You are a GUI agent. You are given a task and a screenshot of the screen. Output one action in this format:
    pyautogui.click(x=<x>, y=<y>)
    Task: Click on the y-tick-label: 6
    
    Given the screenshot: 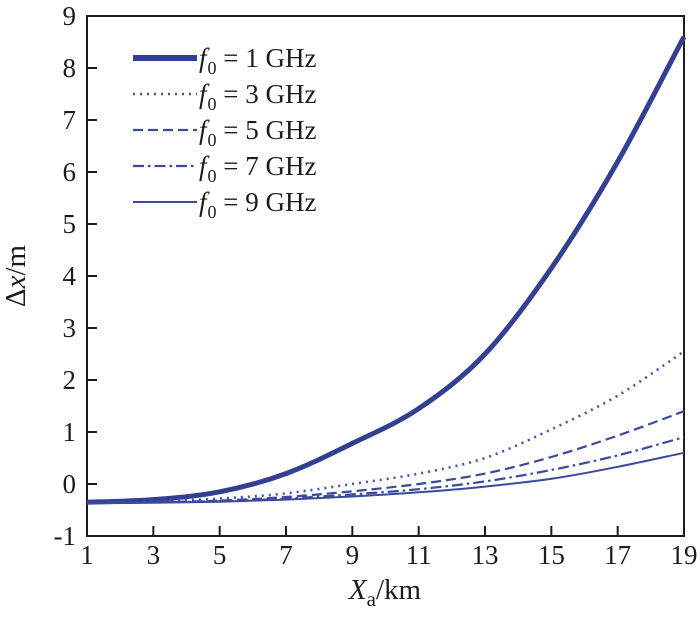 What is the action you would take?
    pyautogui.click(x=70, y=172)
    